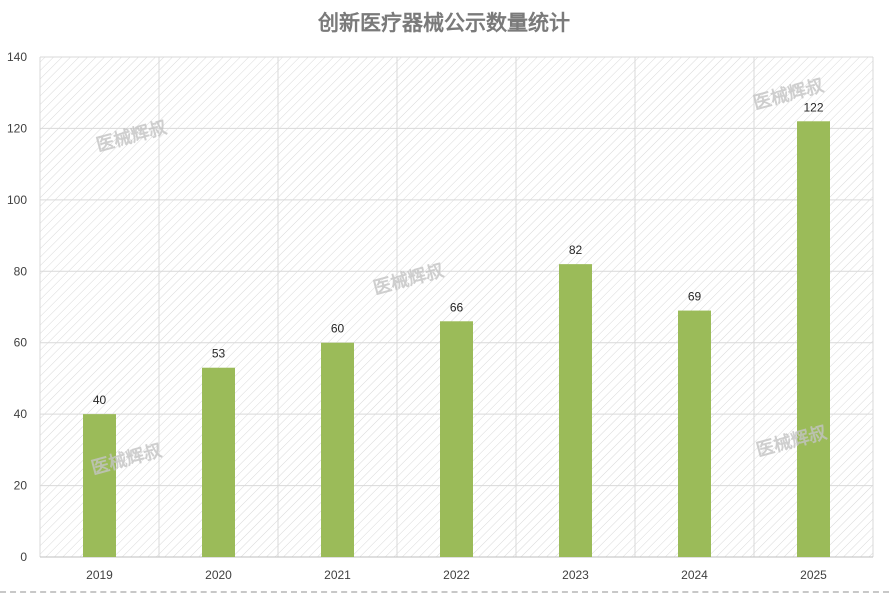 Image resolution: width=889 pixels, height=595 pixels. I want to click on x-tick-label: 2019, so click(99, 575).